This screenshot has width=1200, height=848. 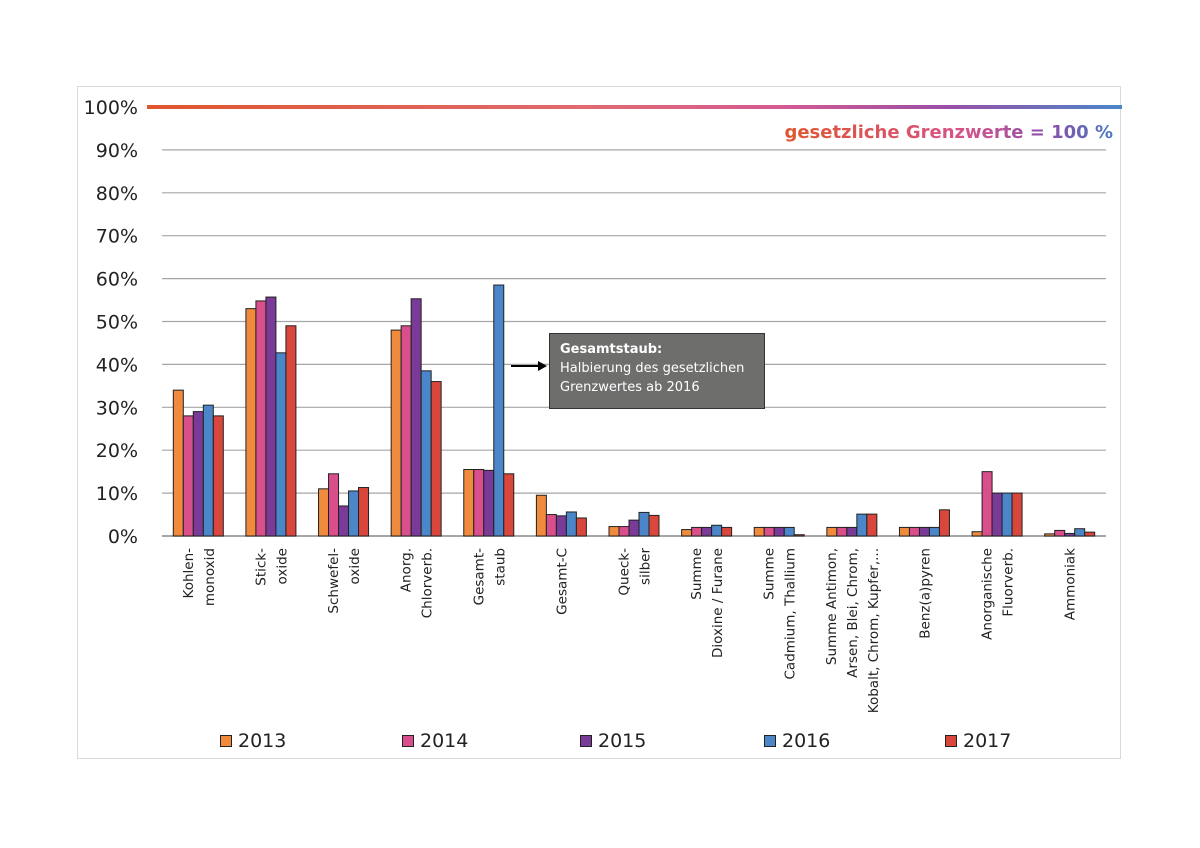 I want to click on y-tick-label: 30%, so click(x=117, y=408).